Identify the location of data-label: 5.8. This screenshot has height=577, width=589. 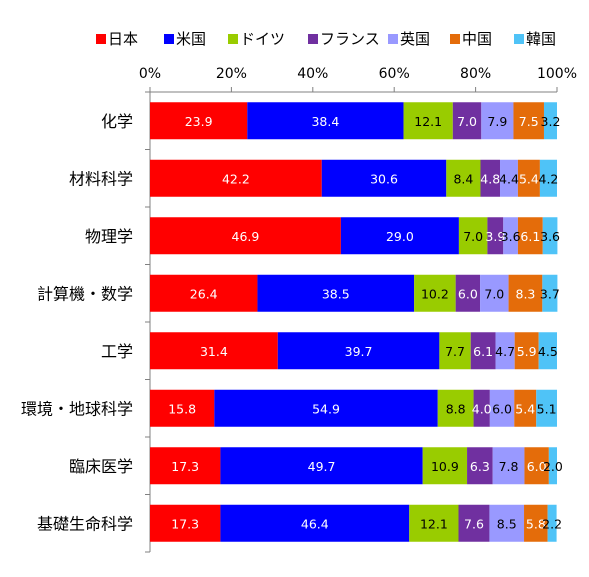
(536, 523).